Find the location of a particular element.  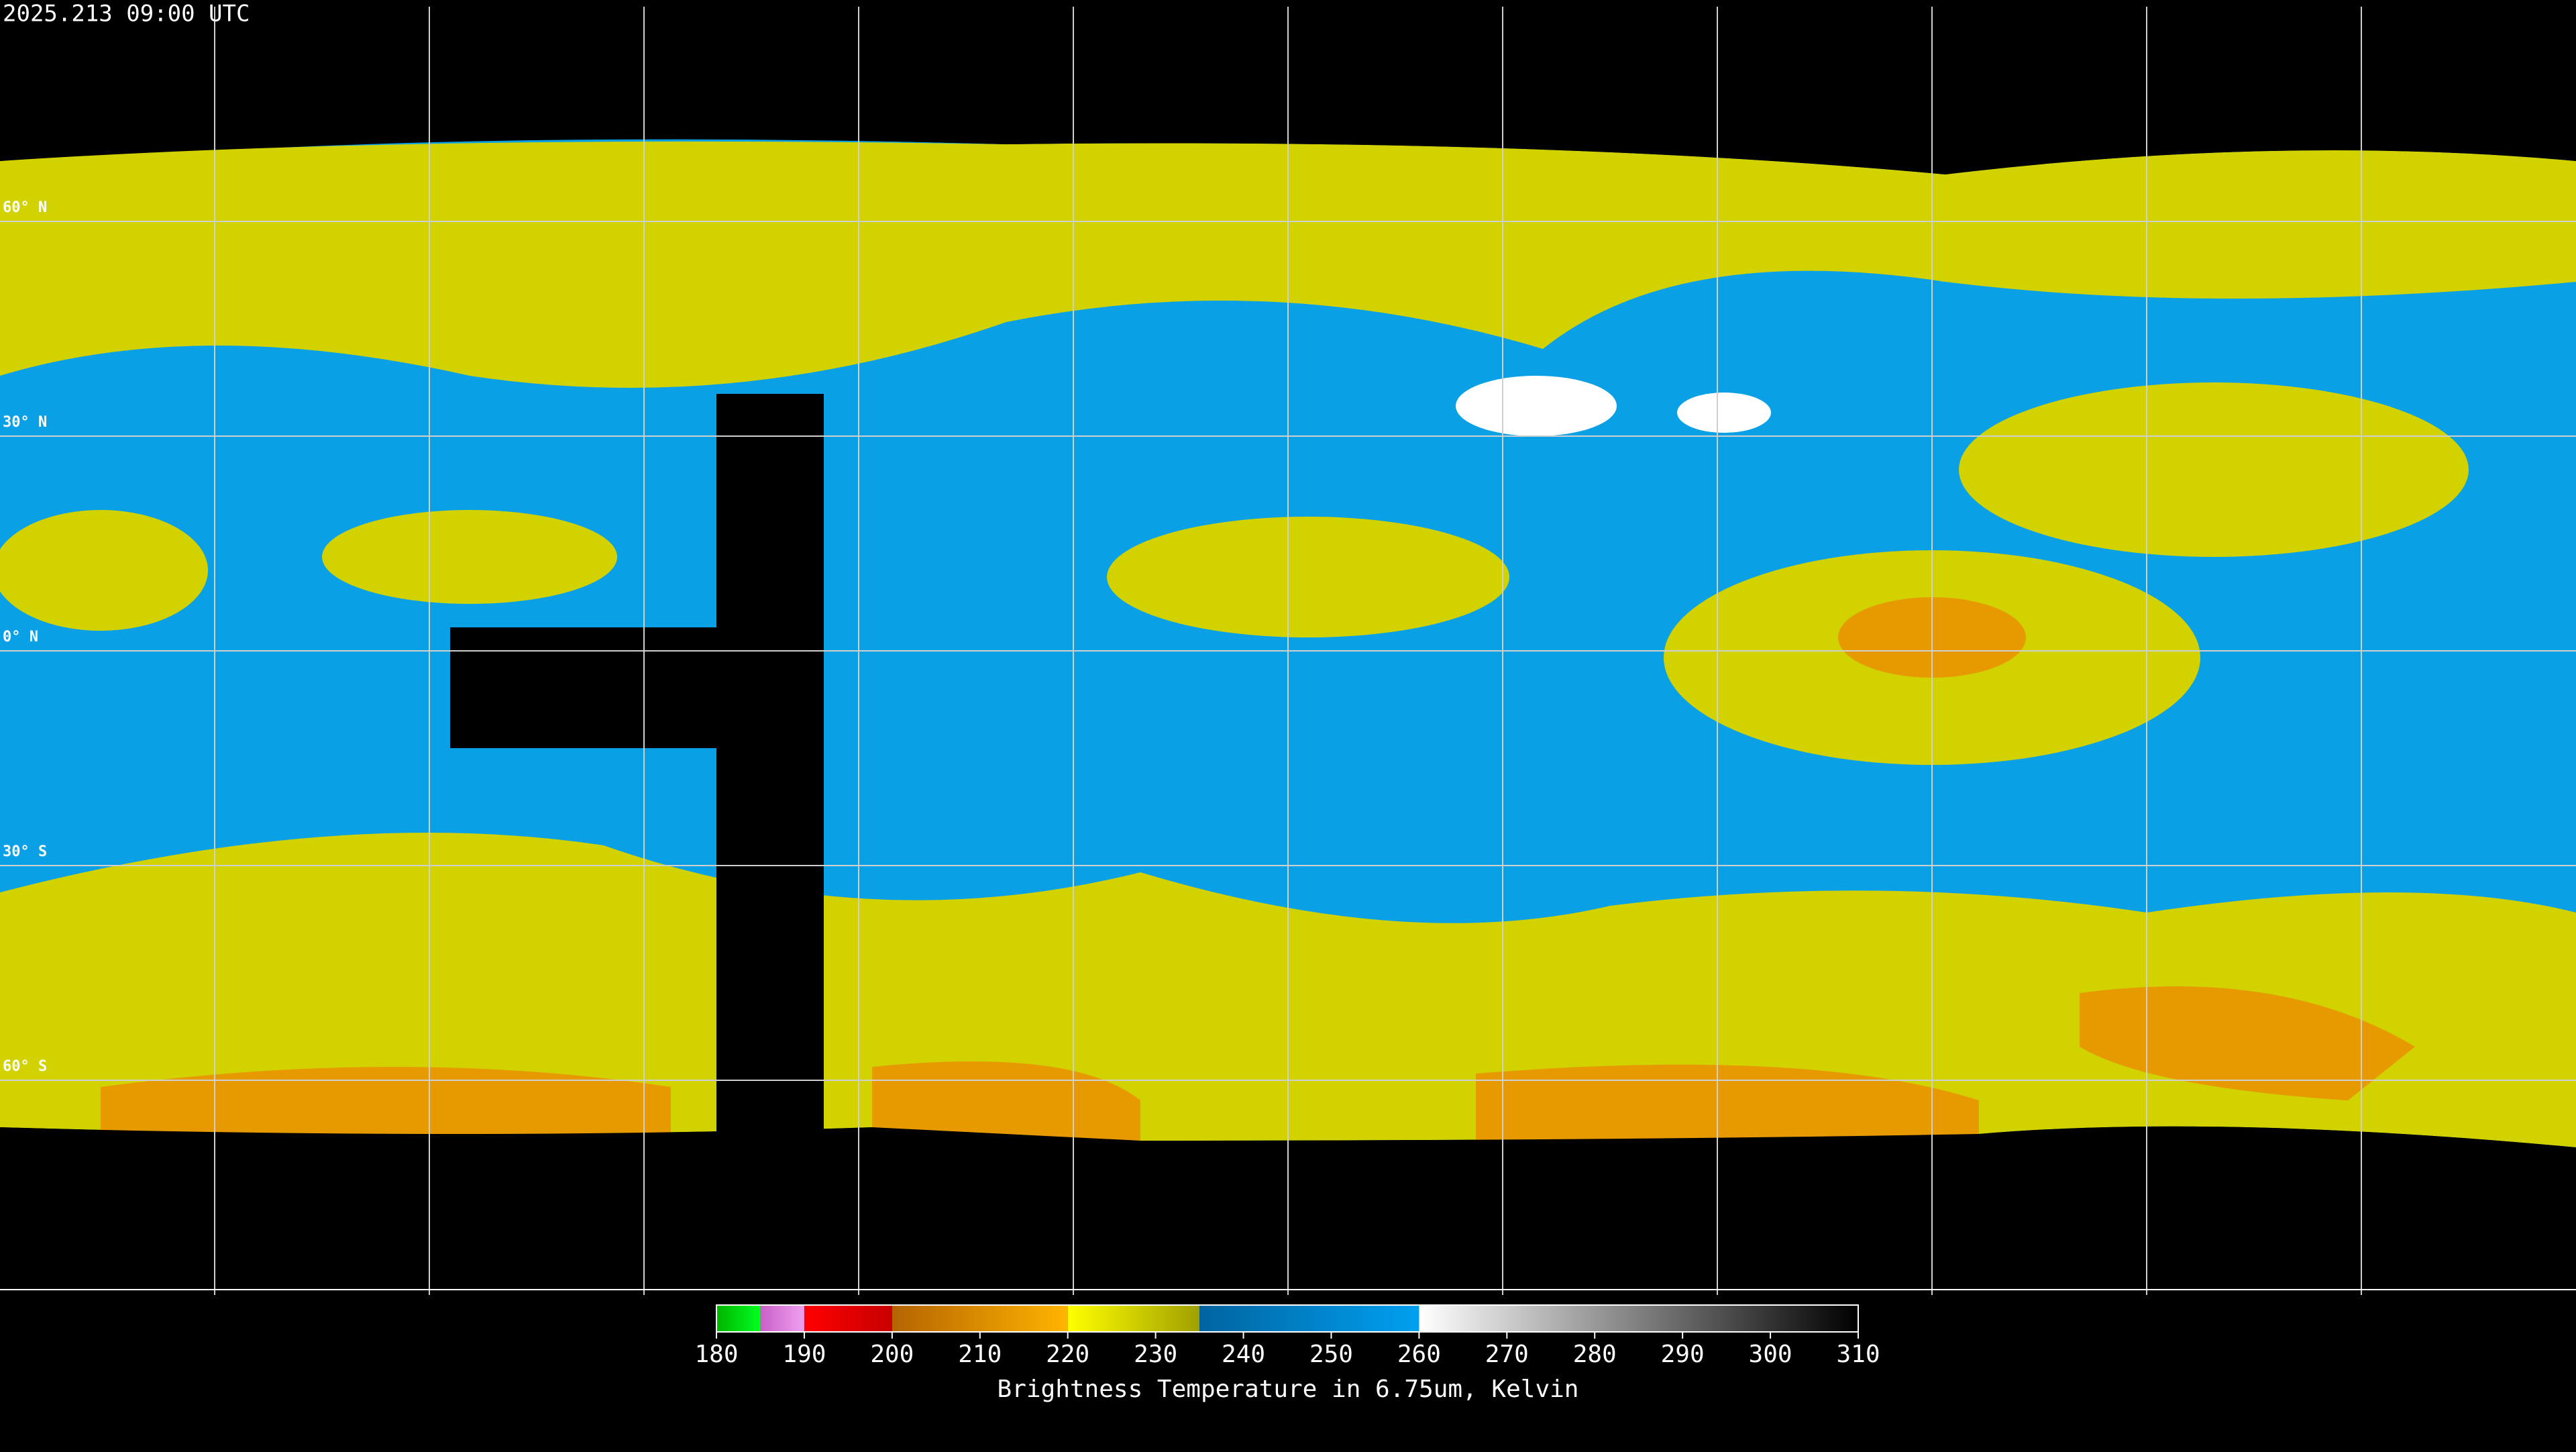

colorbar-tick-label: 240 is located at coordinates (1243, 1354).